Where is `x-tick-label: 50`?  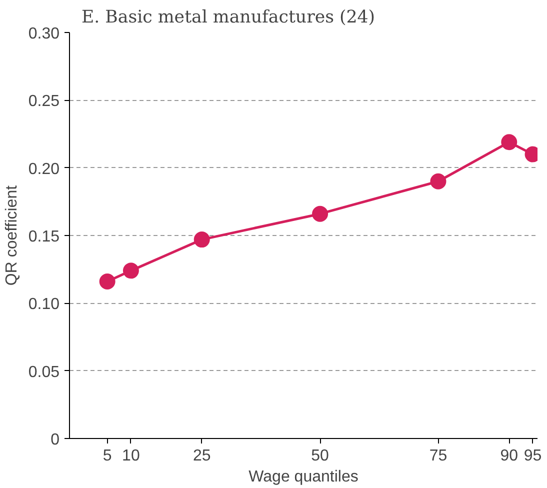 x-tick-label: 50 is located at coordinates (320, 456).